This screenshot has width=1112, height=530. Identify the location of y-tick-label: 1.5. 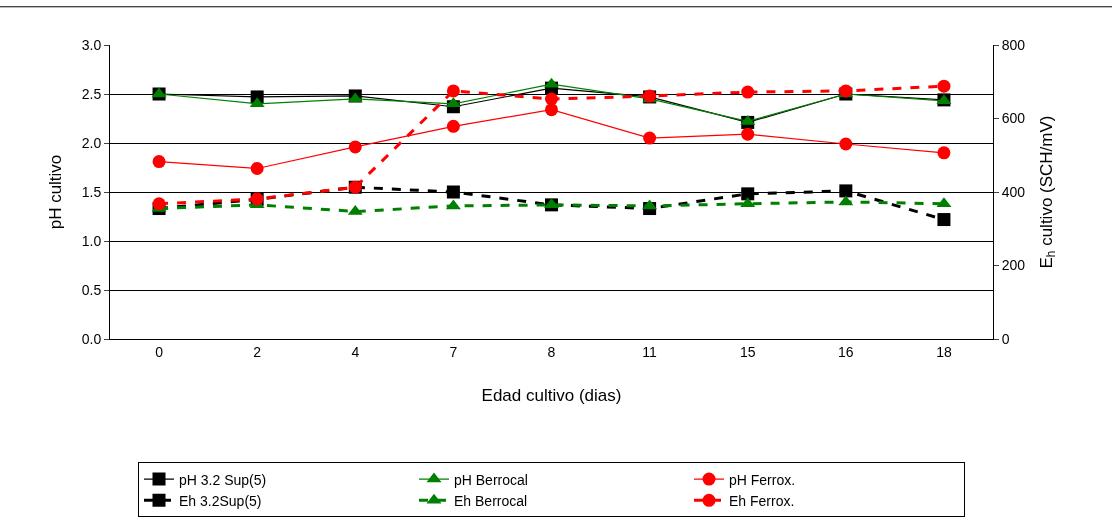
(91, 191).